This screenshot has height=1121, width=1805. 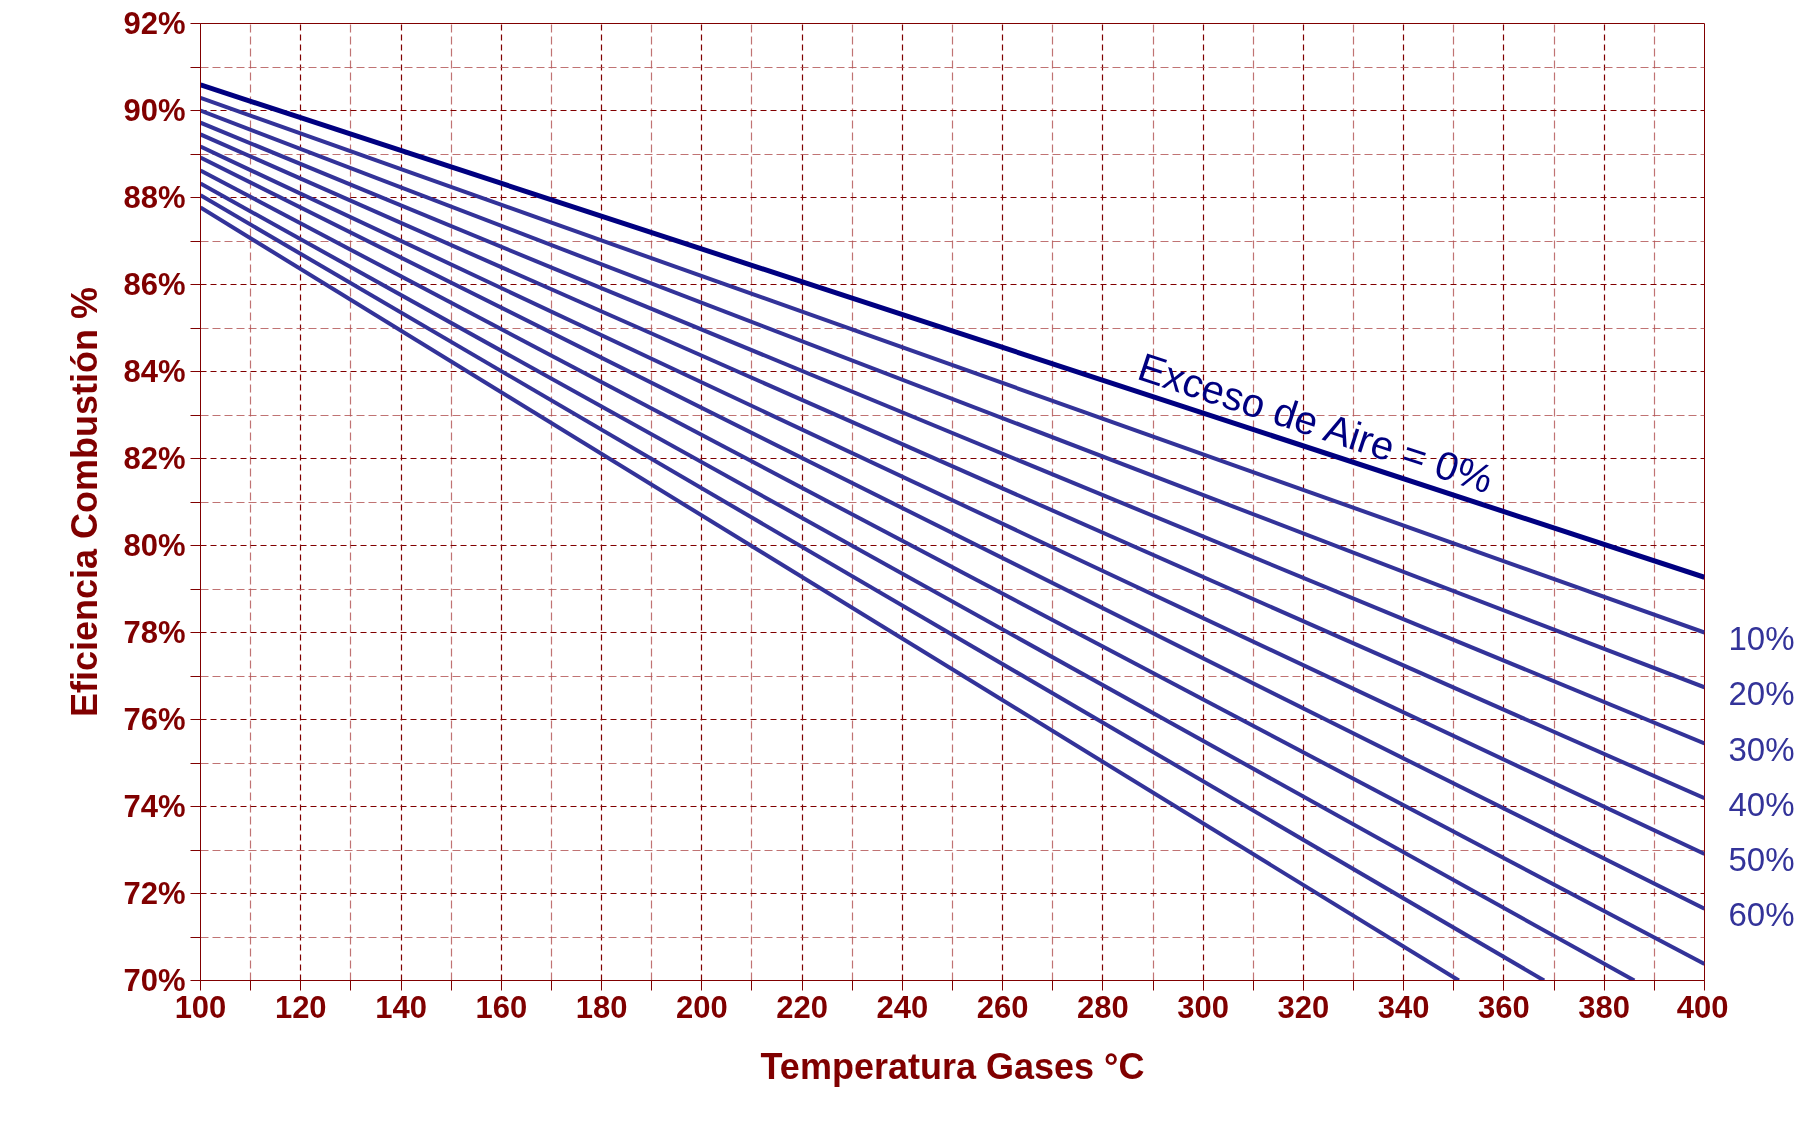 What do you see at coordinates (1702, 1007) in the screenshot?
I see `x-tick-label: 400` at bounding box center [1702, 1007].